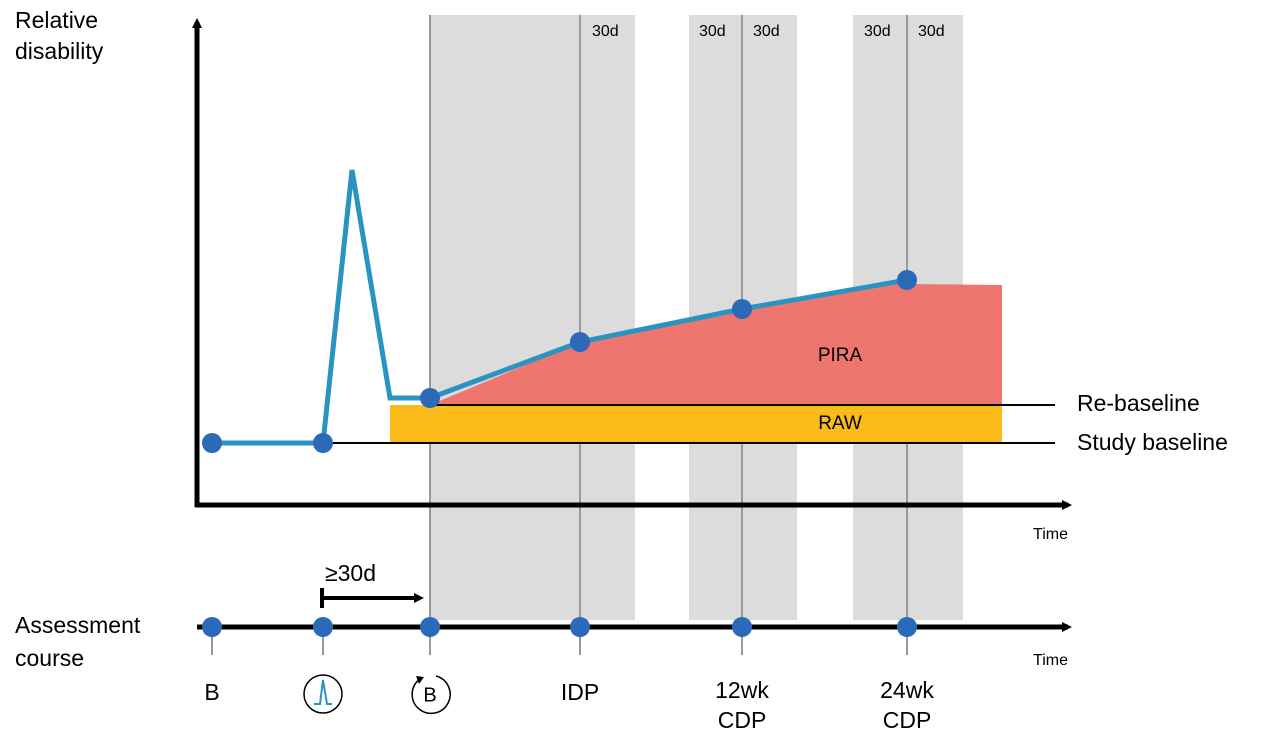 This screenshot has width=1262, height=736. What do you see at coordinates (559, 627) in the screenshot?
I see `course-points` at bounding box center [559, 627].